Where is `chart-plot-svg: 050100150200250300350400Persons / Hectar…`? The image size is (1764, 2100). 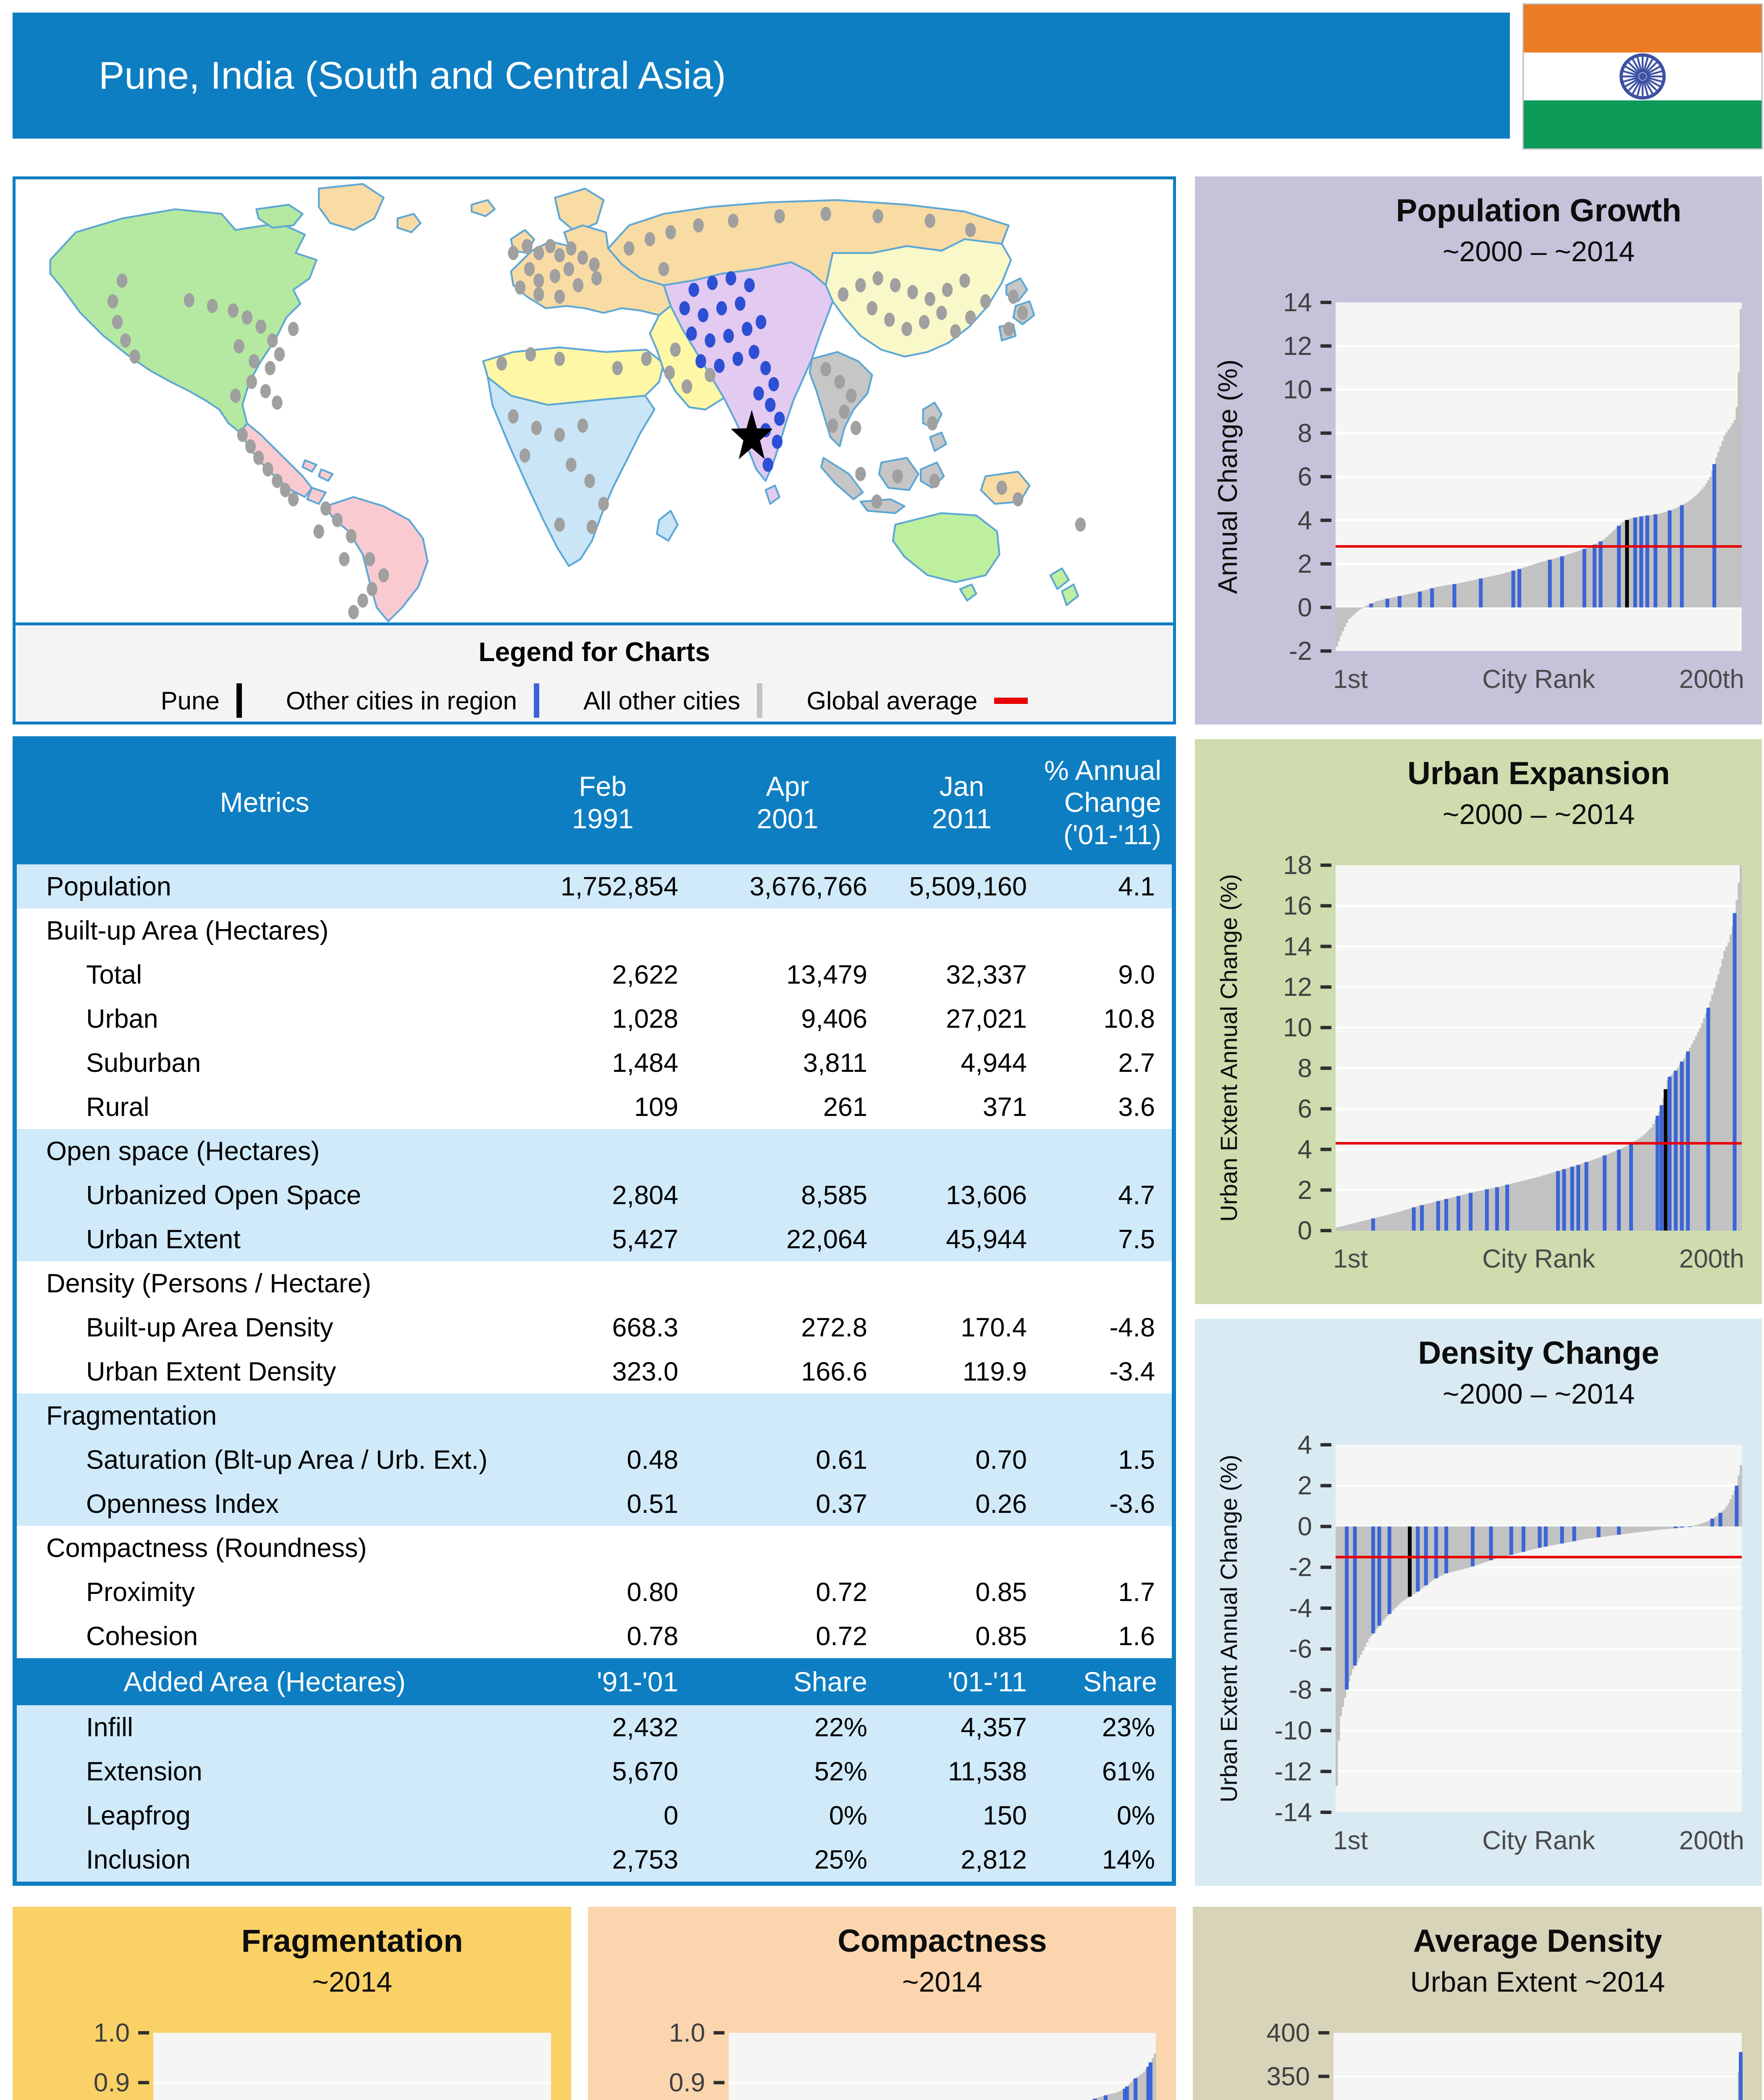
chart-plot-svg: 050100150200250300350400Persons / Hectar… is located at coordinates (1476, 2059).